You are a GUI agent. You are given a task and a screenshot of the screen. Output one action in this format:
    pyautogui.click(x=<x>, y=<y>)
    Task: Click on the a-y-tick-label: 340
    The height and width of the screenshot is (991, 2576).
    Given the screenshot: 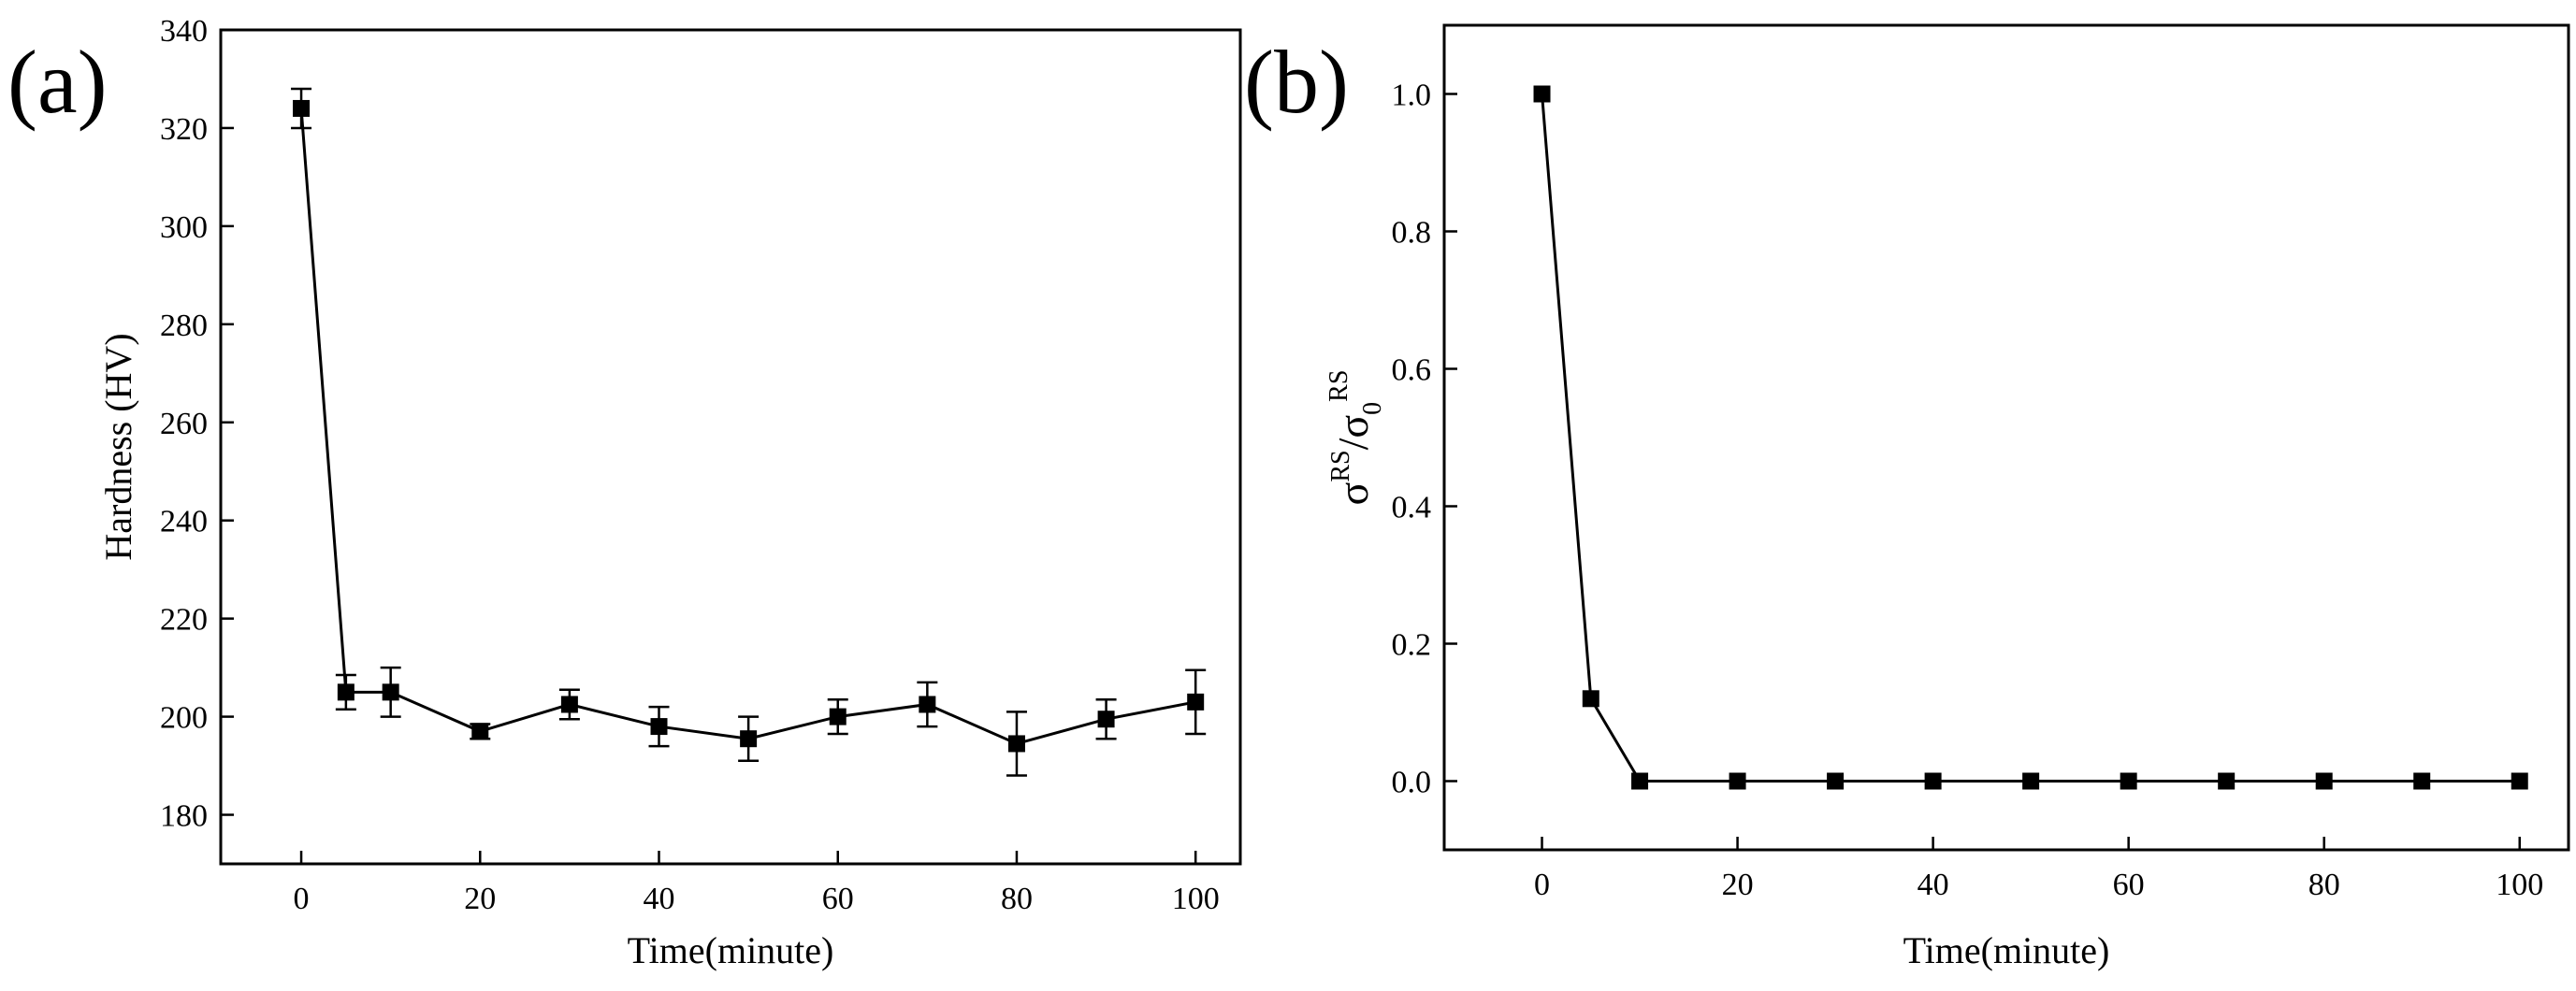 What is the action you would take?
    pyautogui.click(x=184, y=32)
    